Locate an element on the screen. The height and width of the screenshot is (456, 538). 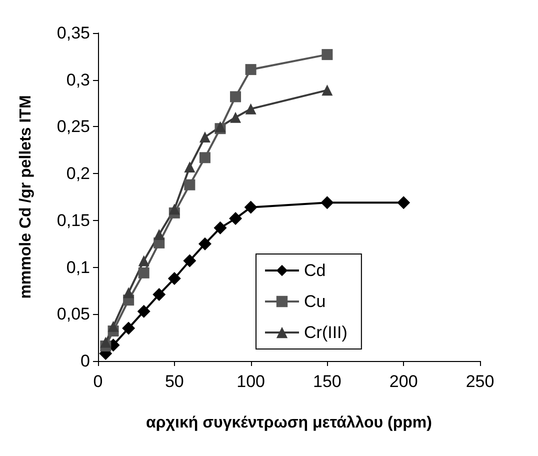
y-axis-title: mmmole Cd /gr pellets ITM is located at coordinates (26, 197).